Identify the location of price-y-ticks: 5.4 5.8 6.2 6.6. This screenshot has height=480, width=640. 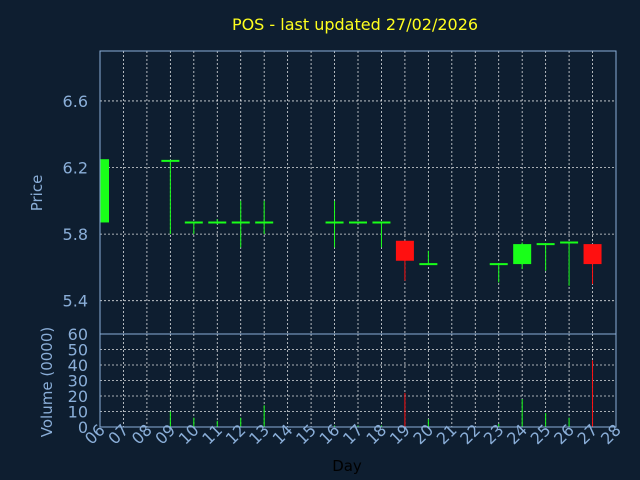
(75, 201).